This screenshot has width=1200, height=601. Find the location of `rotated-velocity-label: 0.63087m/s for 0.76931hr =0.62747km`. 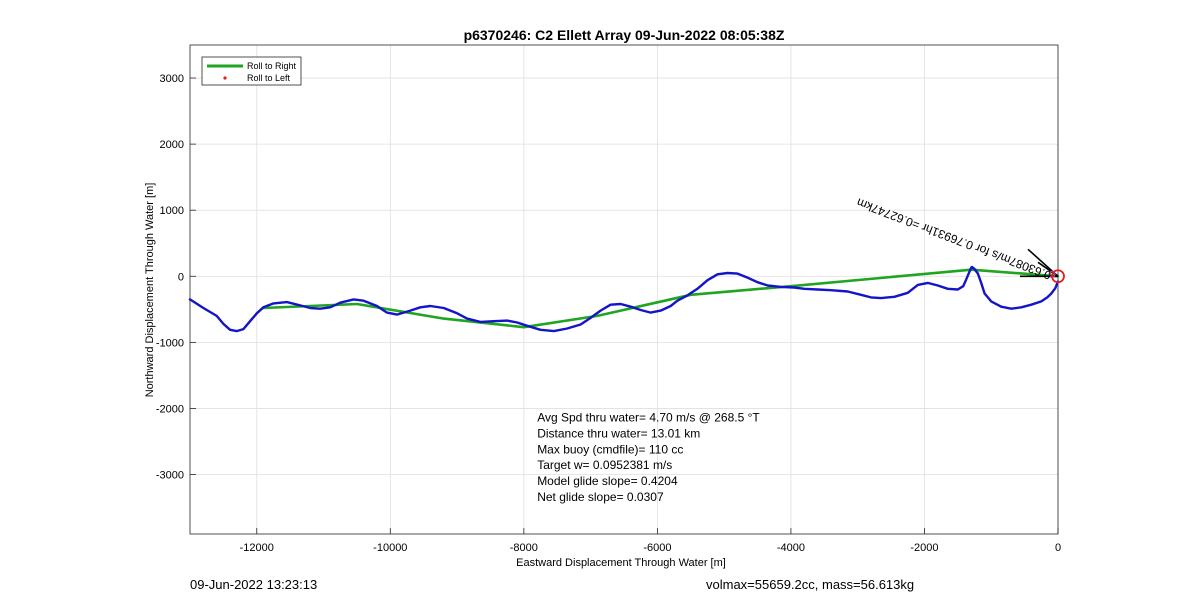

rotated-velocity-label: 0.63087m/s for 0.76931hr =0.62747km is located at coordinates (954, 238).